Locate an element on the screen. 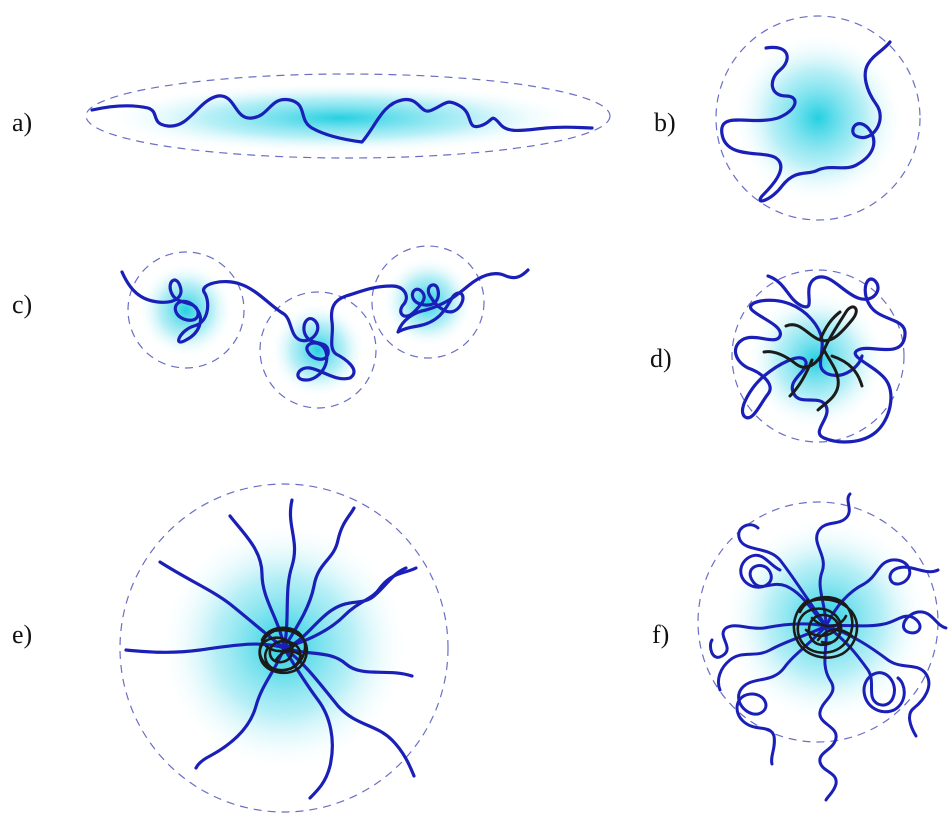  panel-e-core-tangle is located at coordinates (283, 650).